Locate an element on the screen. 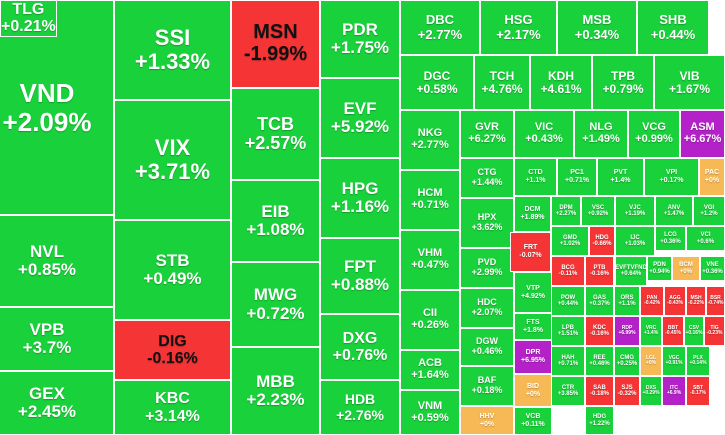 The image size is (725, 435). tile-vcb: VCB +0.11% is located at coordinates (533, 421).